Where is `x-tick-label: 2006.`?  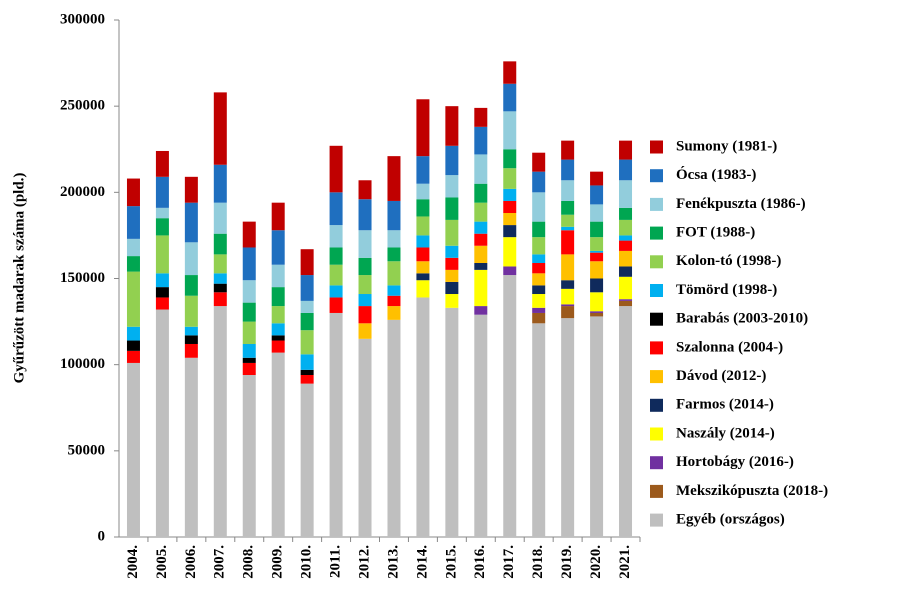
x-tick-label: 2006. is located at coordinates (191, 562).